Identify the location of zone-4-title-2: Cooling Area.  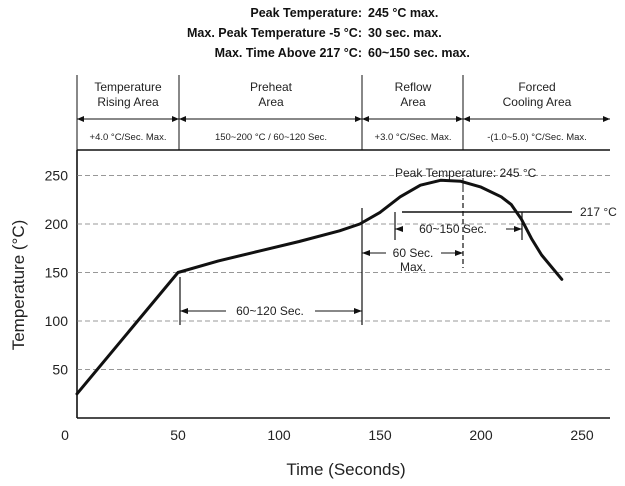
(537, 102).